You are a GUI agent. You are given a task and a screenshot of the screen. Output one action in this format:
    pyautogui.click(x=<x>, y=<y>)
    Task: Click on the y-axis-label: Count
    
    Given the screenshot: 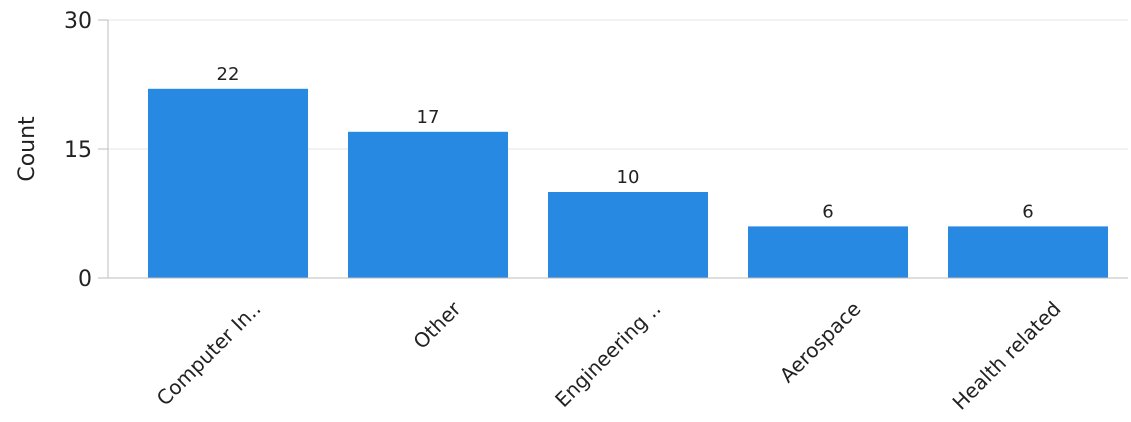 What is the action you would take?
    pyautogui.click(x=27, y=149)
    